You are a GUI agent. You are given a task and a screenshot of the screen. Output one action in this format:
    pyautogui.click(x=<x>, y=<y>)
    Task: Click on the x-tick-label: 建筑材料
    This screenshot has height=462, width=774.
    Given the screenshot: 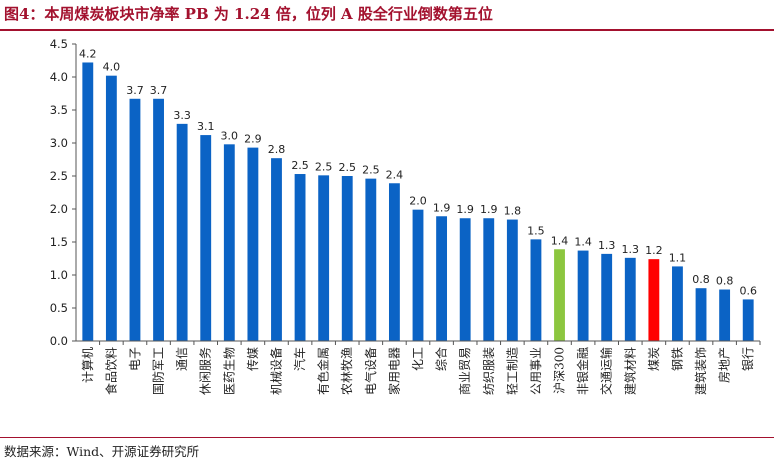 What is the action you would take?
    pyautogui.click(x=629, y=371)
    